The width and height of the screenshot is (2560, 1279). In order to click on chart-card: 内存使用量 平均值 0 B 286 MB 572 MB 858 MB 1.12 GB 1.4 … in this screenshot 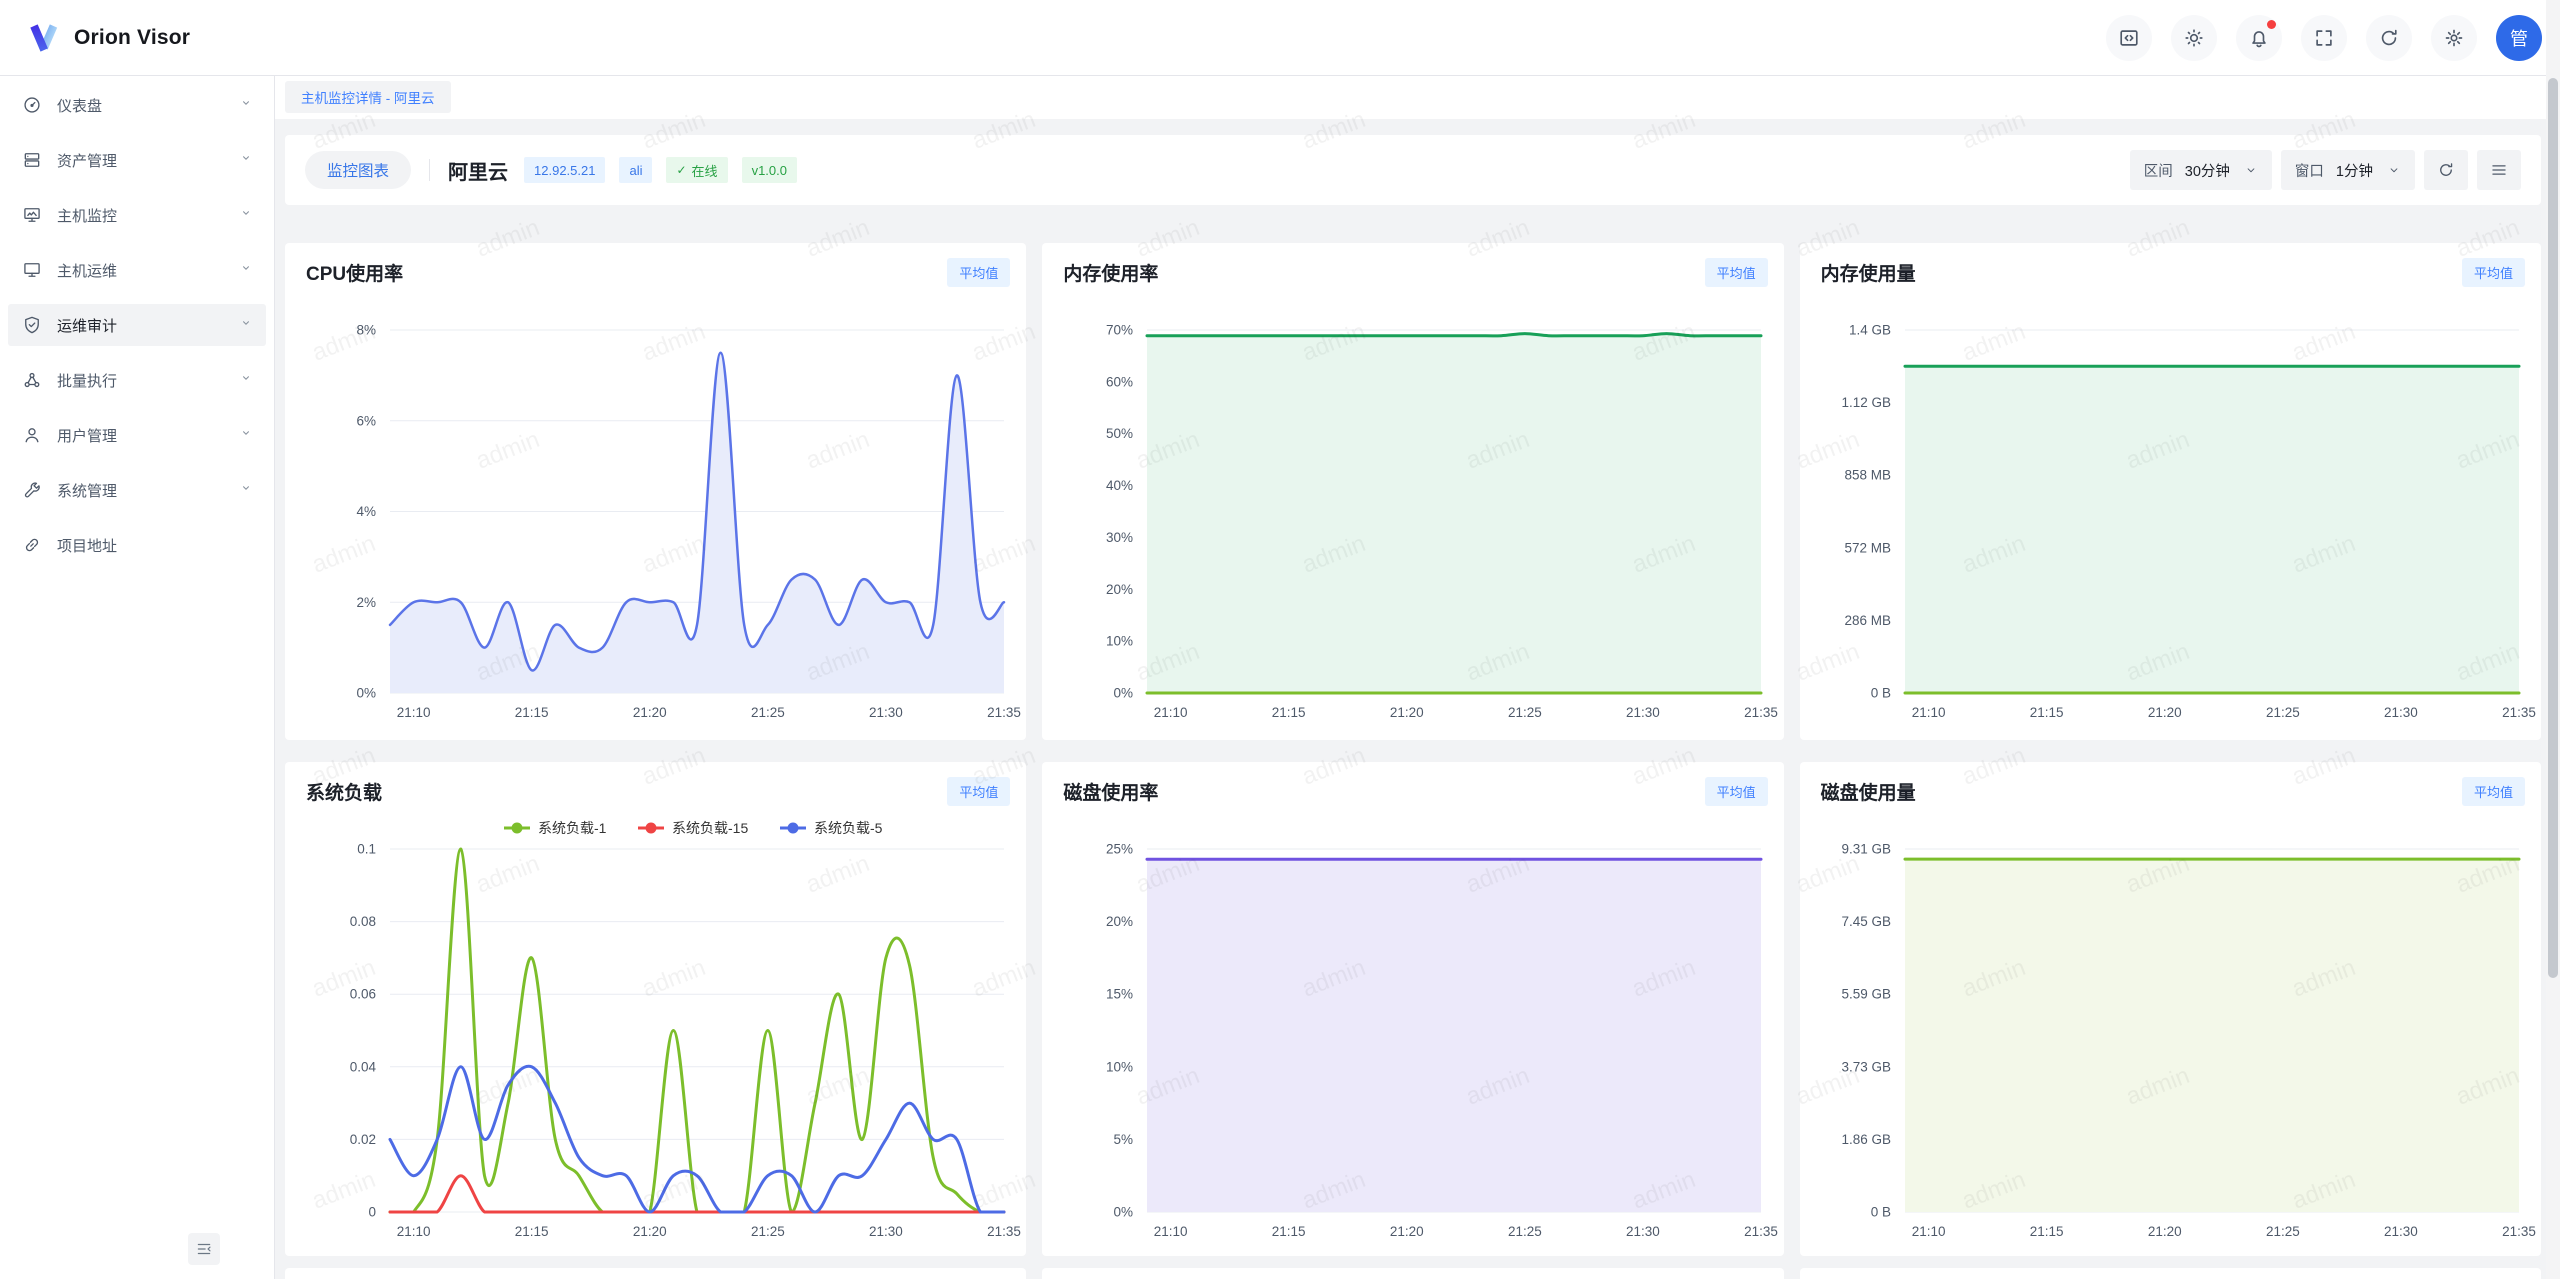, I will do `click(2170, 491)`.